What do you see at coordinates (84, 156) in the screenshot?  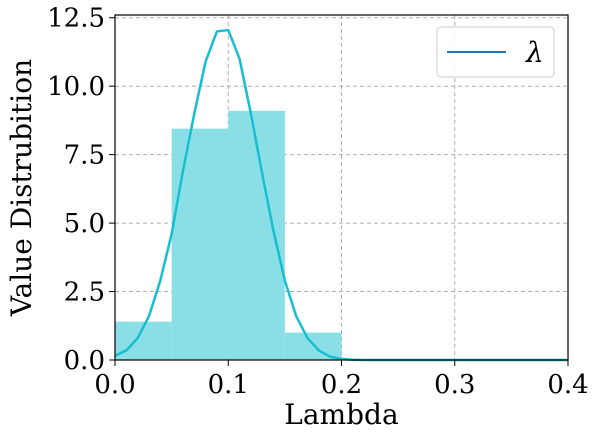 I see `y-tick-label: 7.5` at bounding box center [84, 156].